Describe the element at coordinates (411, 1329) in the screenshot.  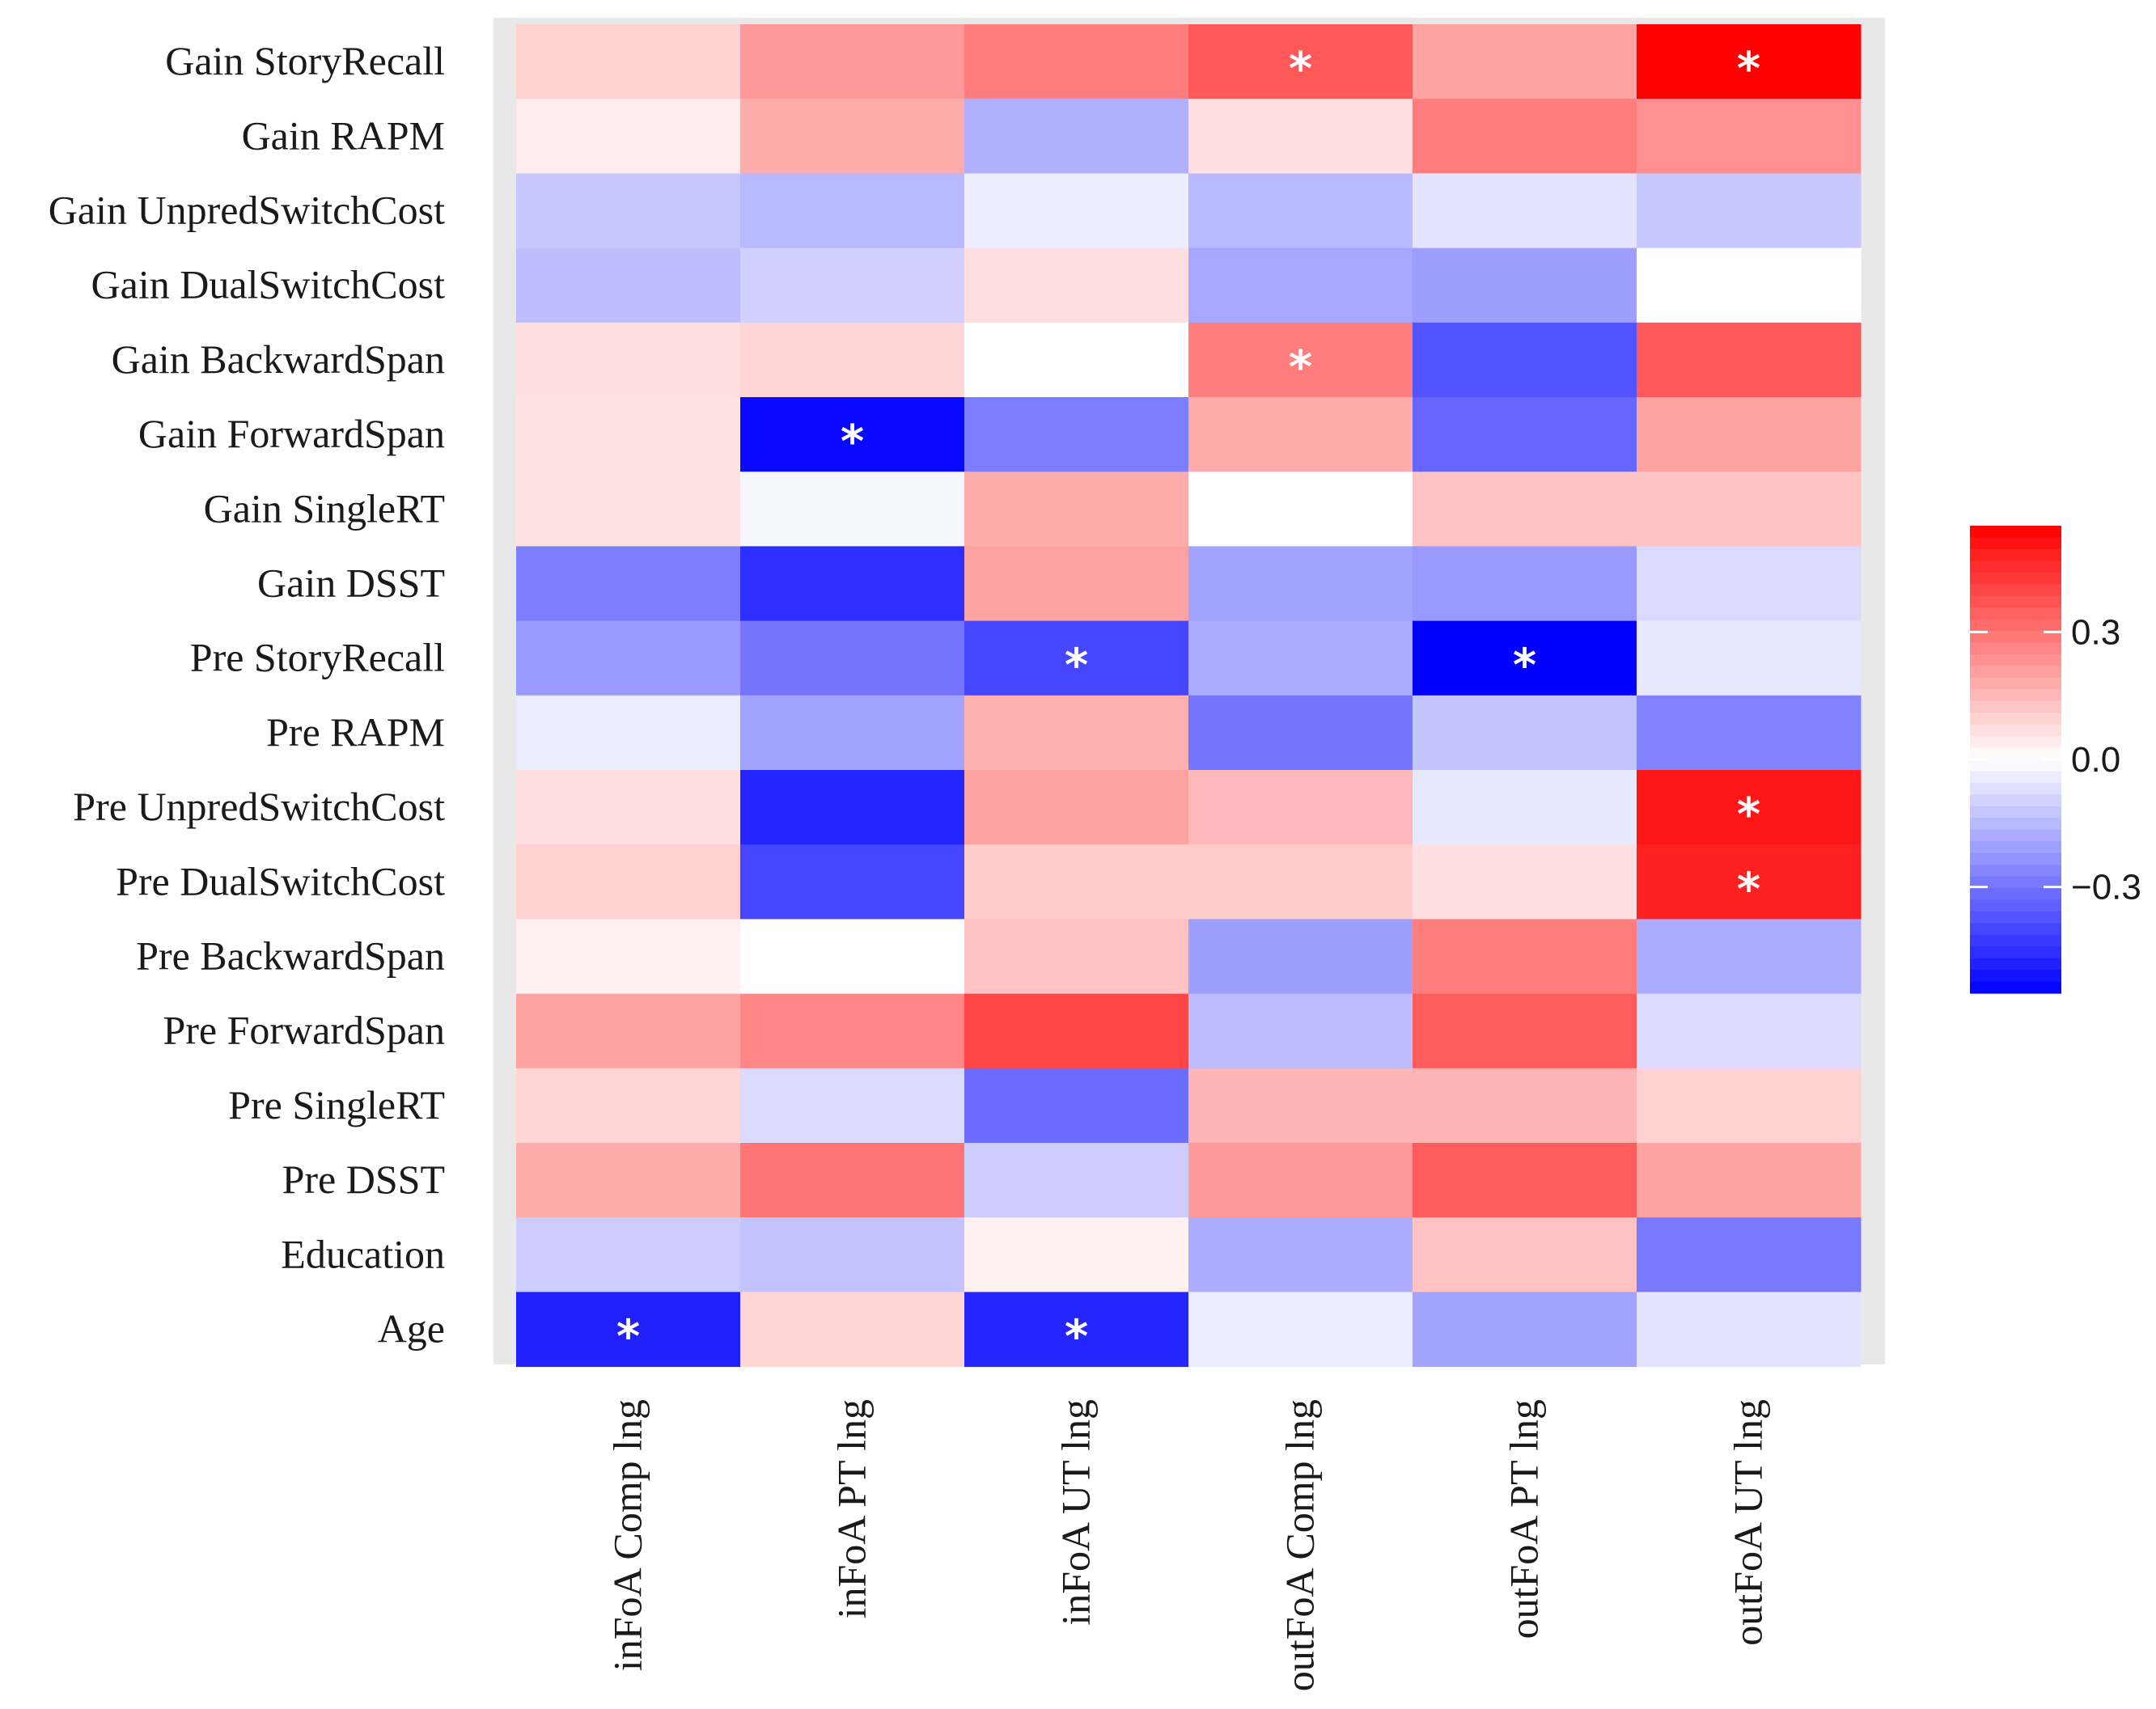
I see `row-label-age: Age` at that location.